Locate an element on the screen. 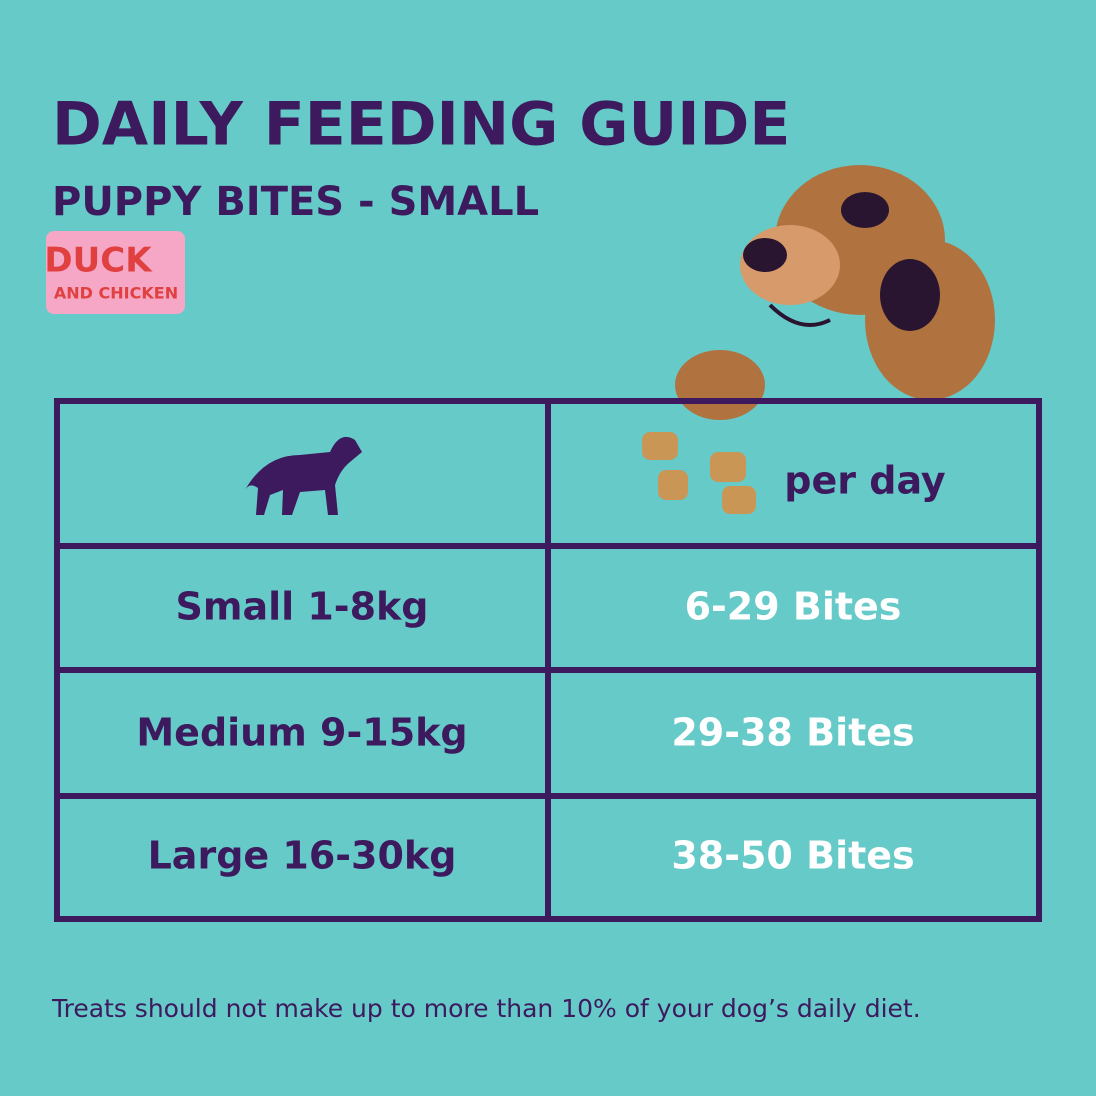  weight-cell: Large 16-30kg is located at coordinates (302, 856).